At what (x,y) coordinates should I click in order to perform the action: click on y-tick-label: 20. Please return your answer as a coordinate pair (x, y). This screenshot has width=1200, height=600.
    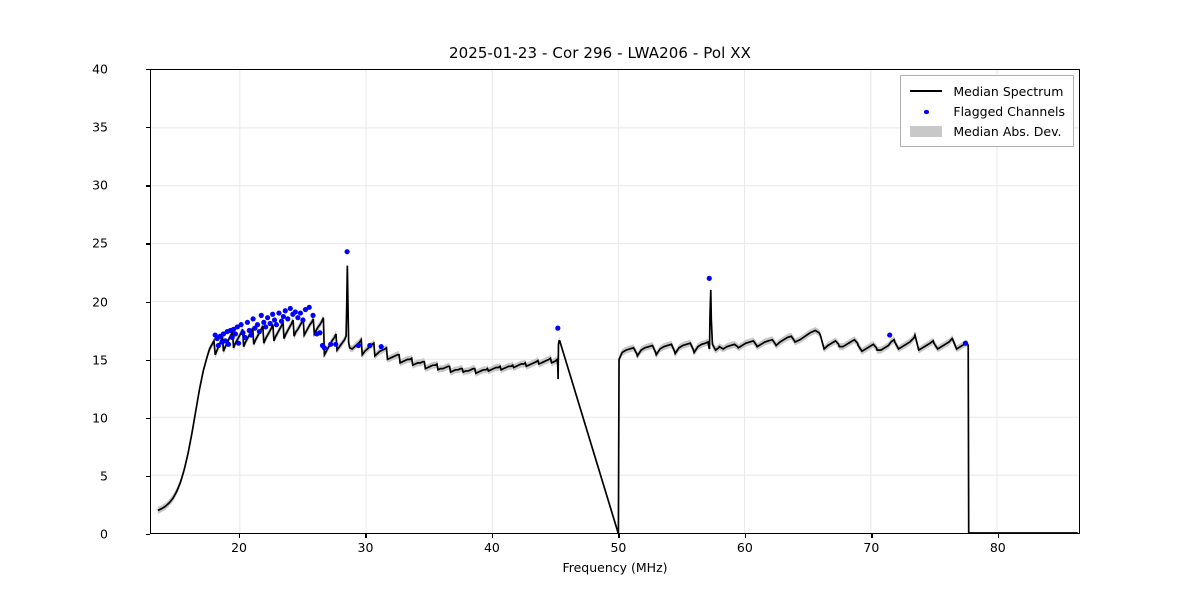
    Looking at the image, I should click on (100, 301).